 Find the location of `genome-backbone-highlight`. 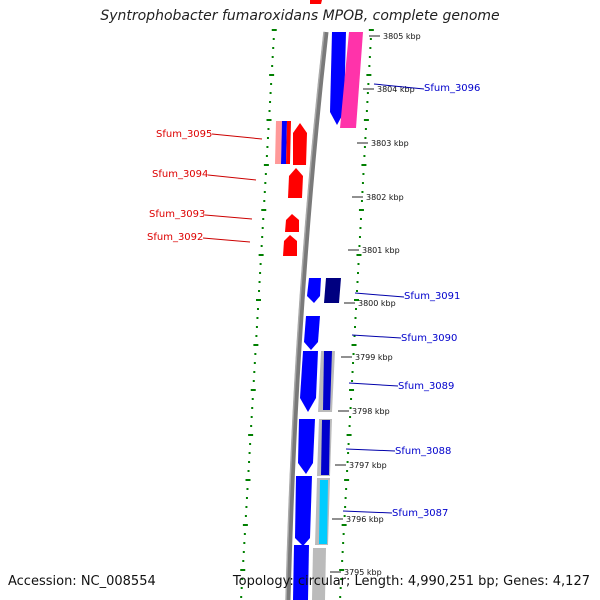

genome-backbone-highlight is located at coordinates (305, 315).